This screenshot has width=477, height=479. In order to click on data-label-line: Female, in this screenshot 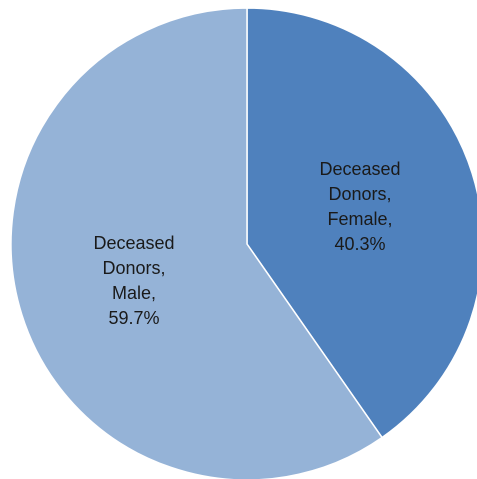, I will do `click(359, 219)`.